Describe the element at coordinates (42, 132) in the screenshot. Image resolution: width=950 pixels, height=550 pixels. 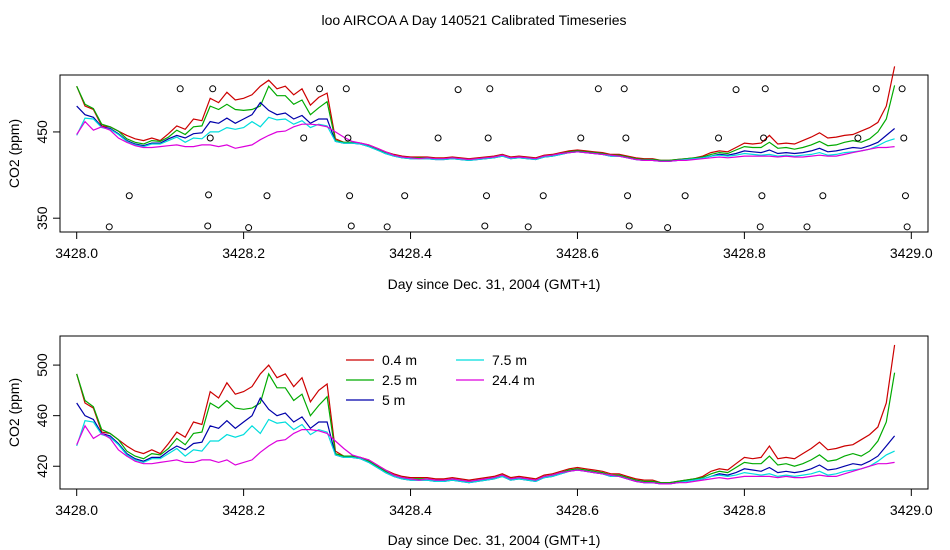
I see `top-y-tick-label: 450` at that location.